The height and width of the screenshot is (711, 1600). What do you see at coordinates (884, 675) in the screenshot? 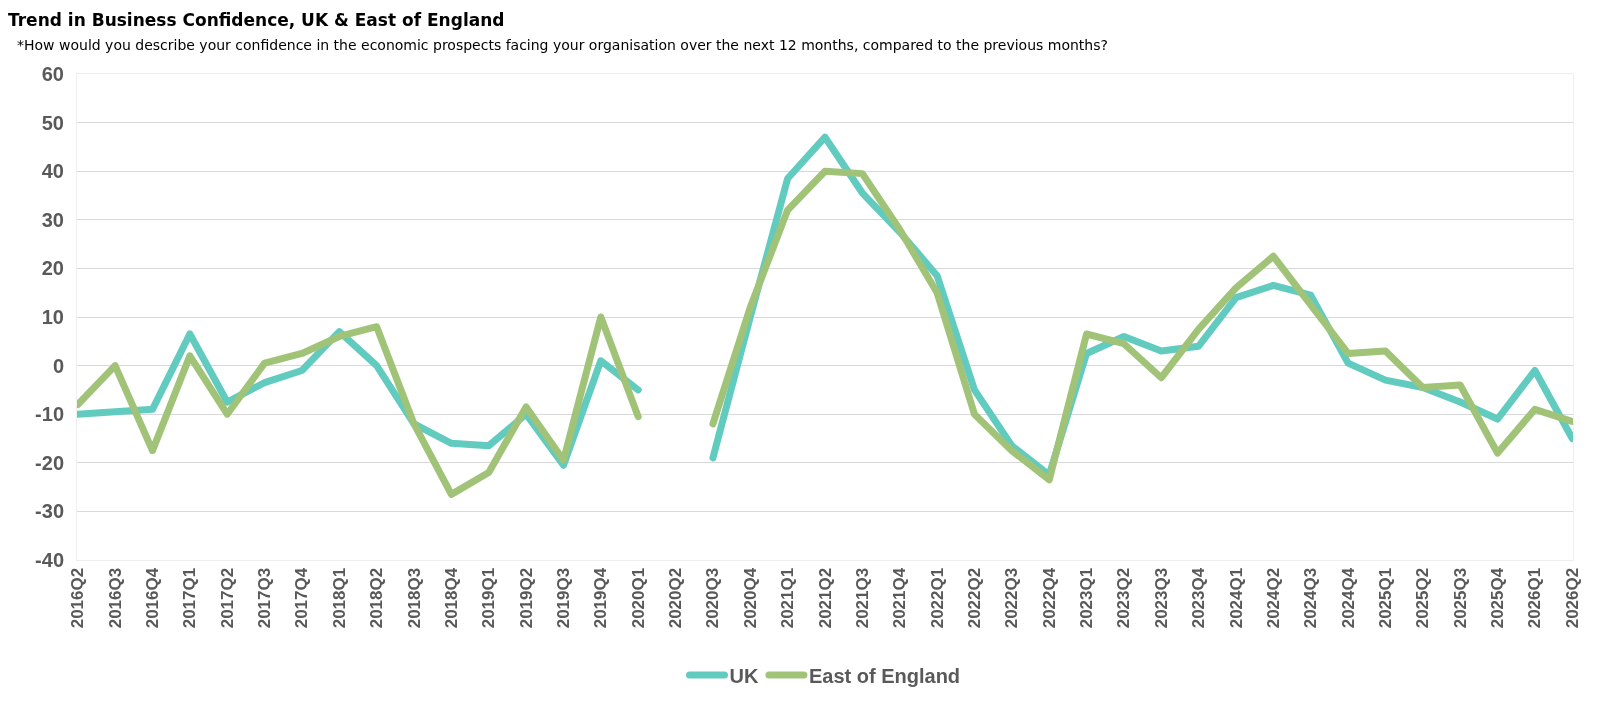
I see `legend-label: East of England` at bounding box center [884, 675].